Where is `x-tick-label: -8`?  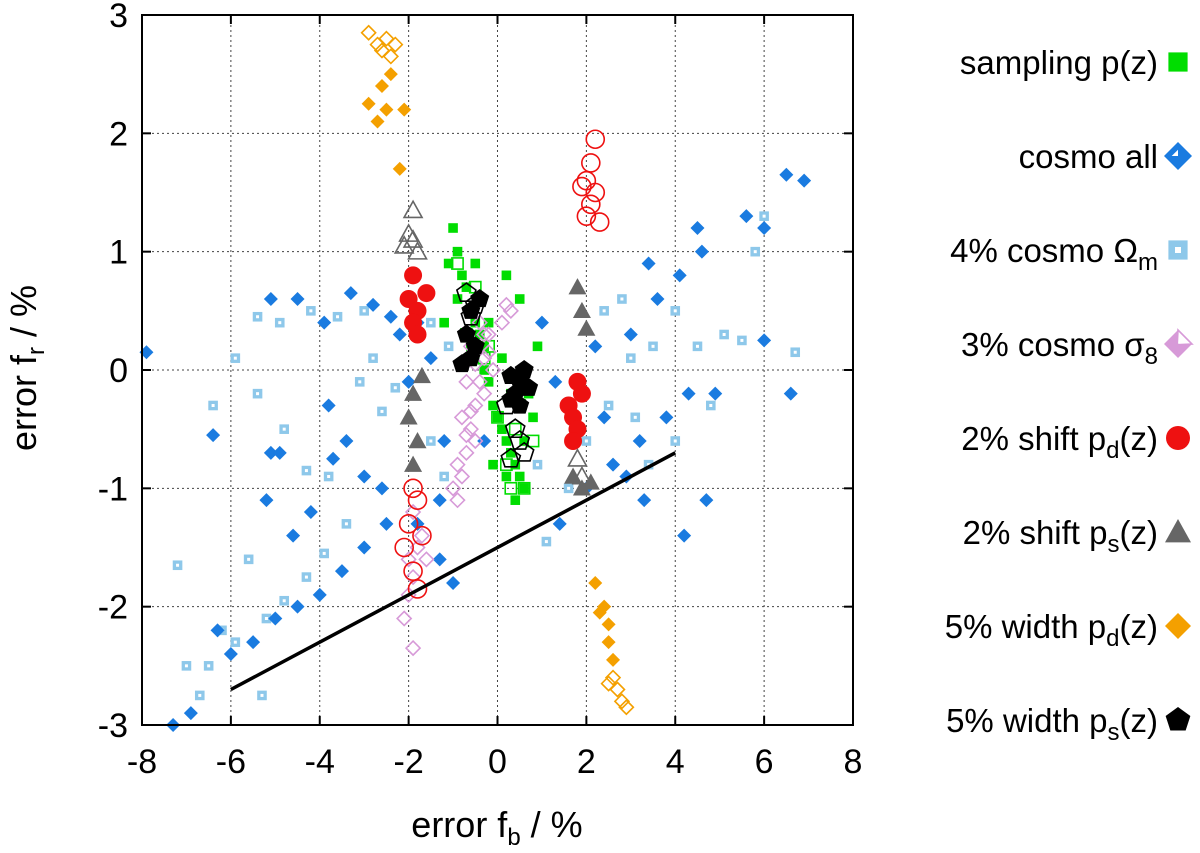 x-tick-label: -8 is located at coordinates (142, 762).